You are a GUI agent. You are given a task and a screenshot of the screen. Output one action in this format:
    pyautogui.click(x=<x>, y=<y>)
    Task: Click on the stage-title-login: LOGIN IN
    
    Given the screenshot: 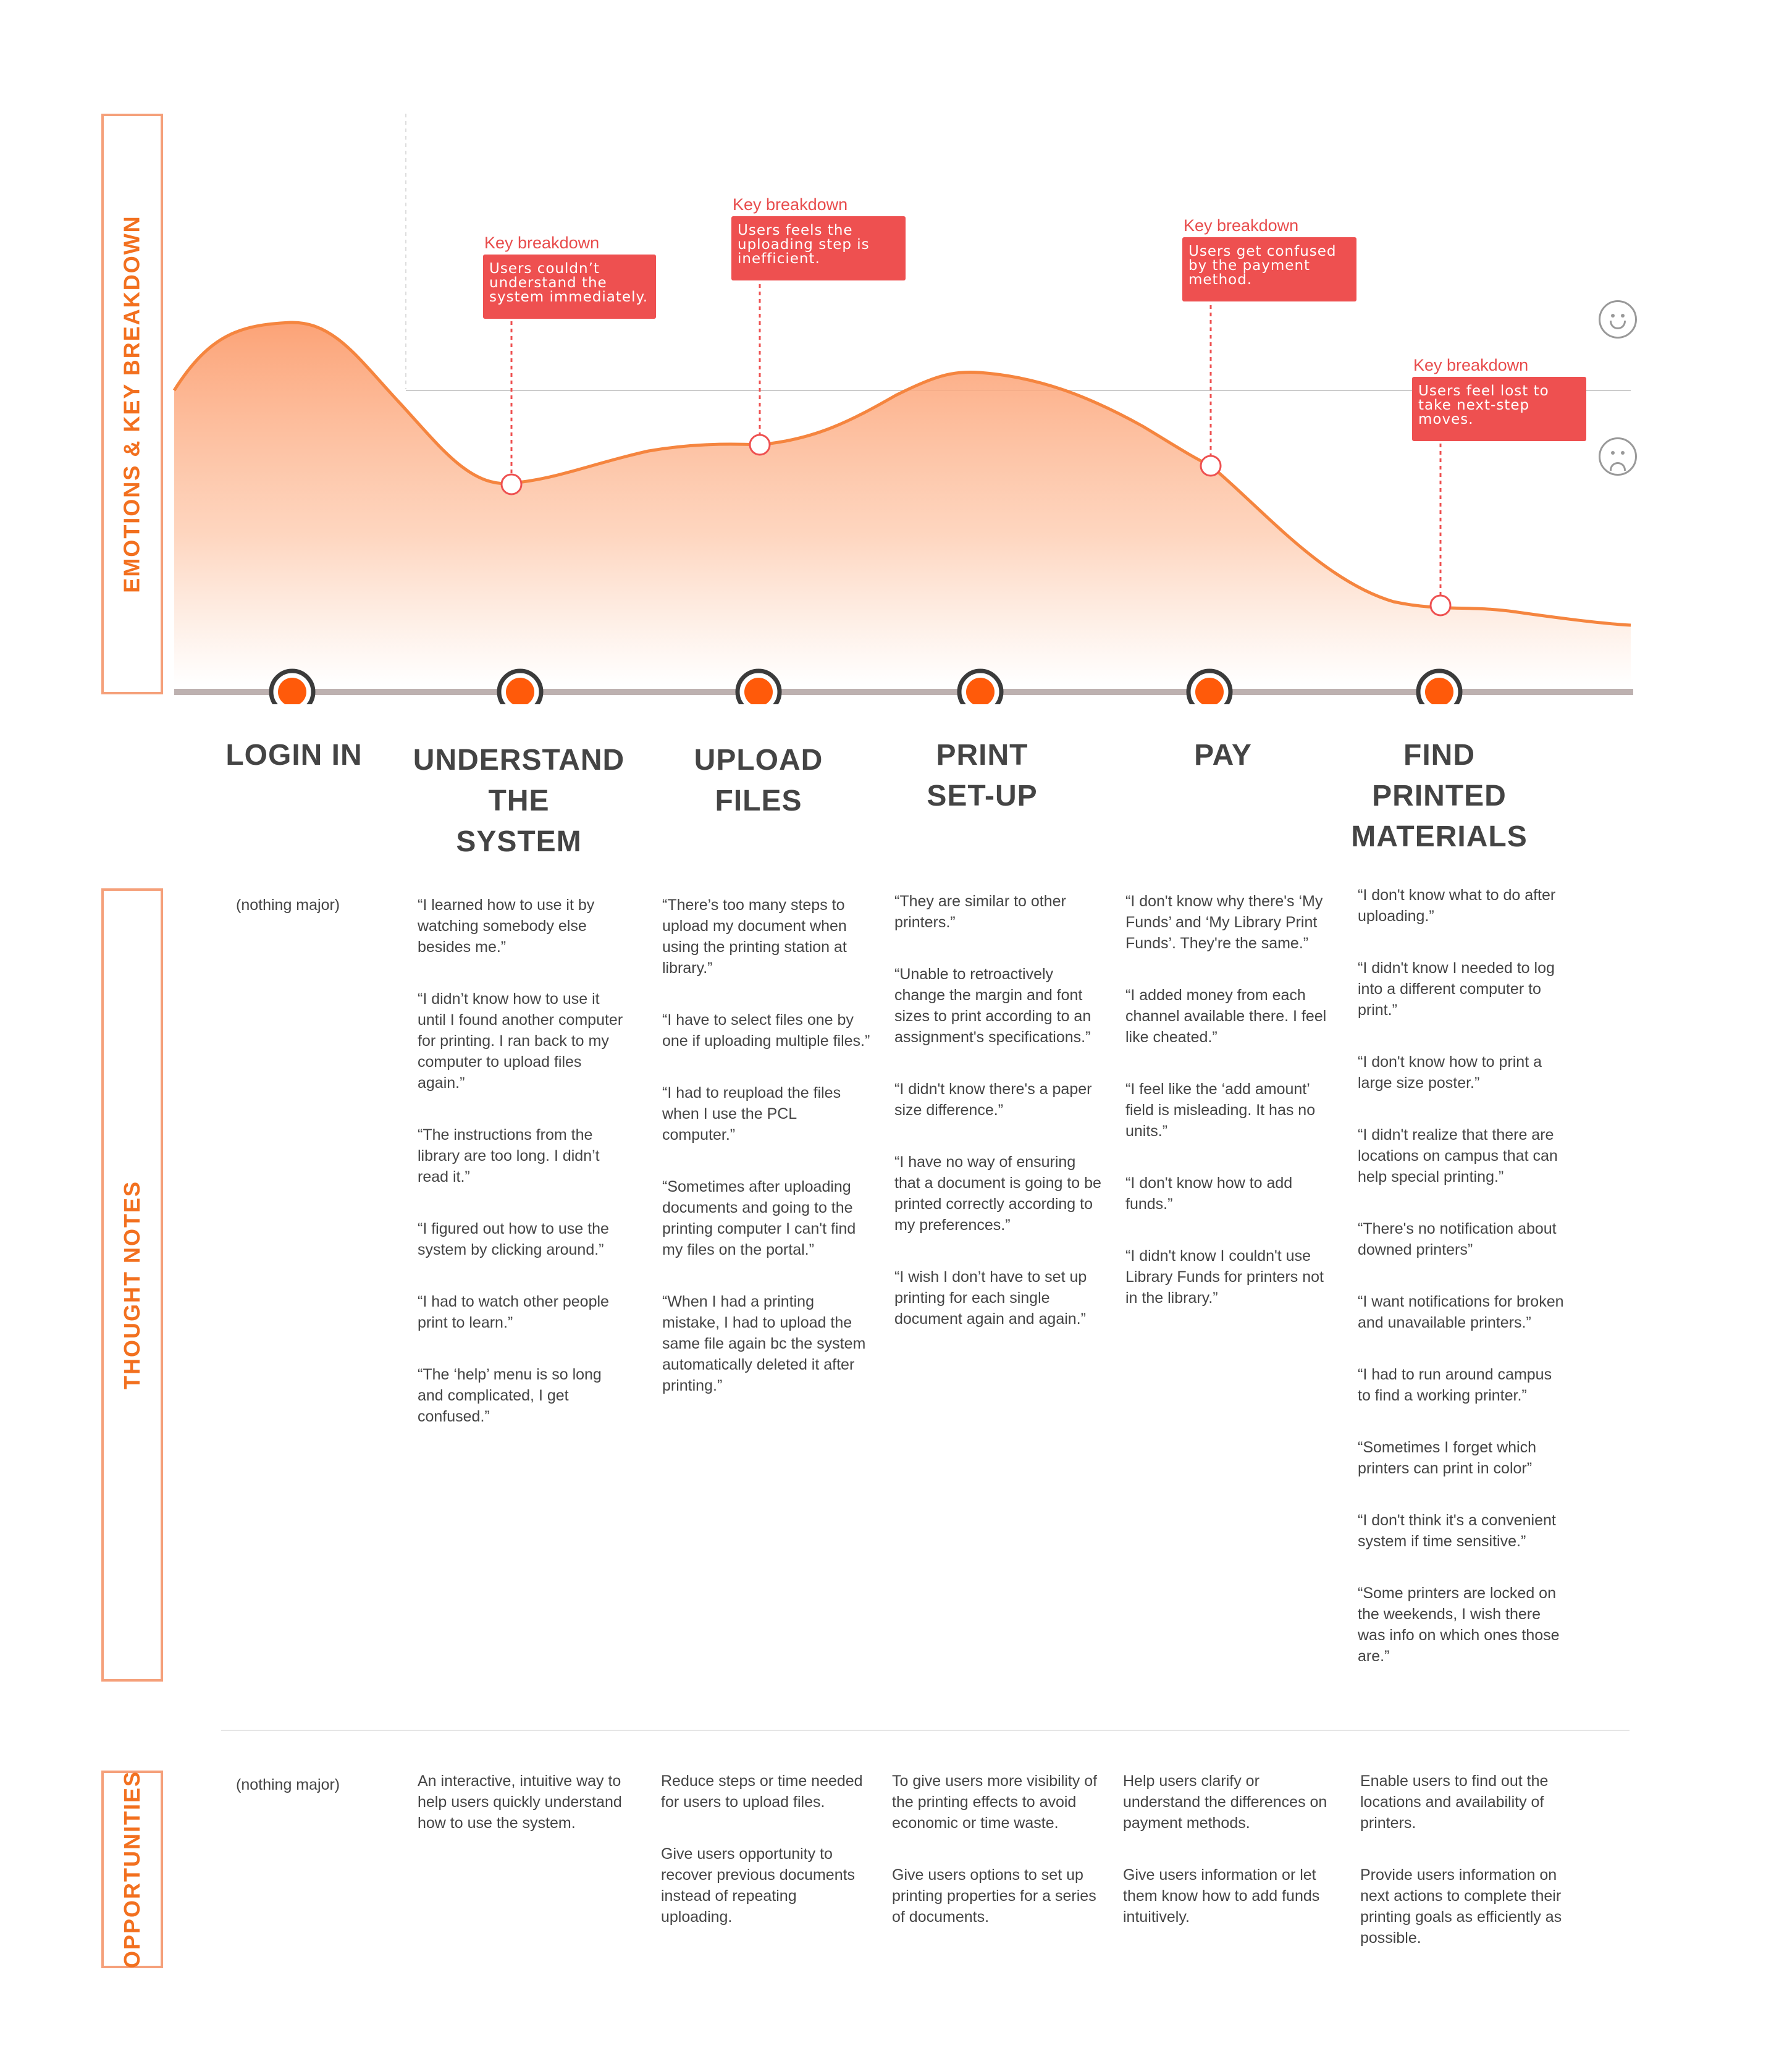 What is the action you would take?
    pyautogui.click(x=294, y=756)
    